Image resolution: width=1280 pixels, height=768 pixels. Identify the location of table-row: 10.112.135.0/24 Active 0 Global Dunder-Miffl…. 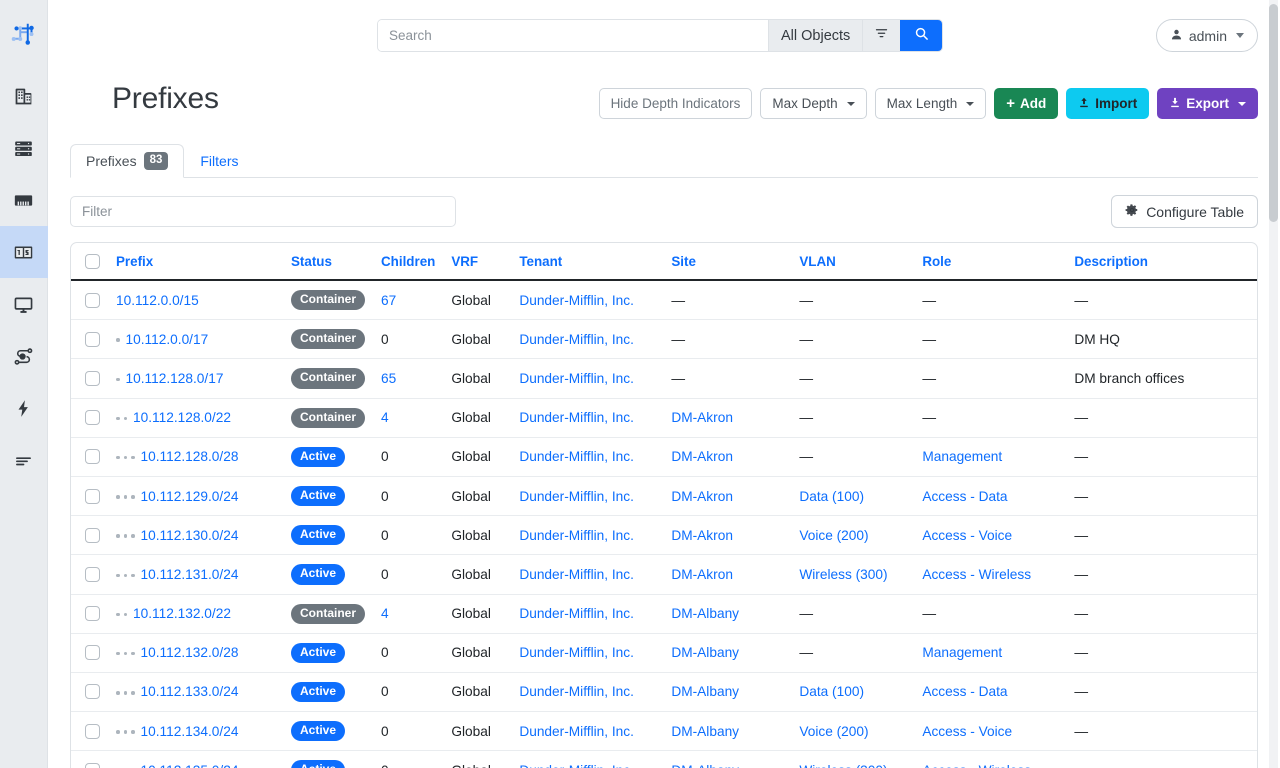
(664, 759).